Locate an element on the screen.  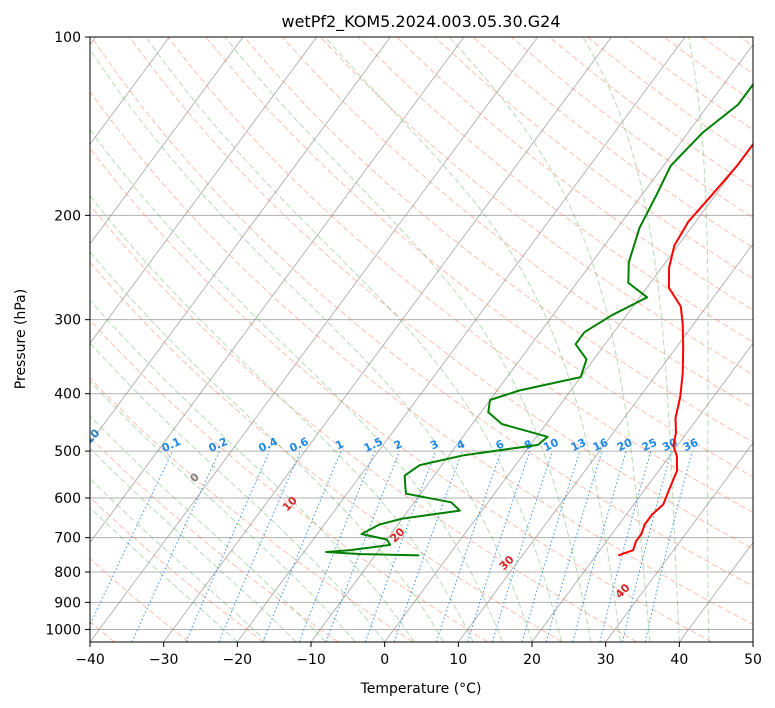
mixing-ratio-label: 36 is located at coordinates (691, 445).